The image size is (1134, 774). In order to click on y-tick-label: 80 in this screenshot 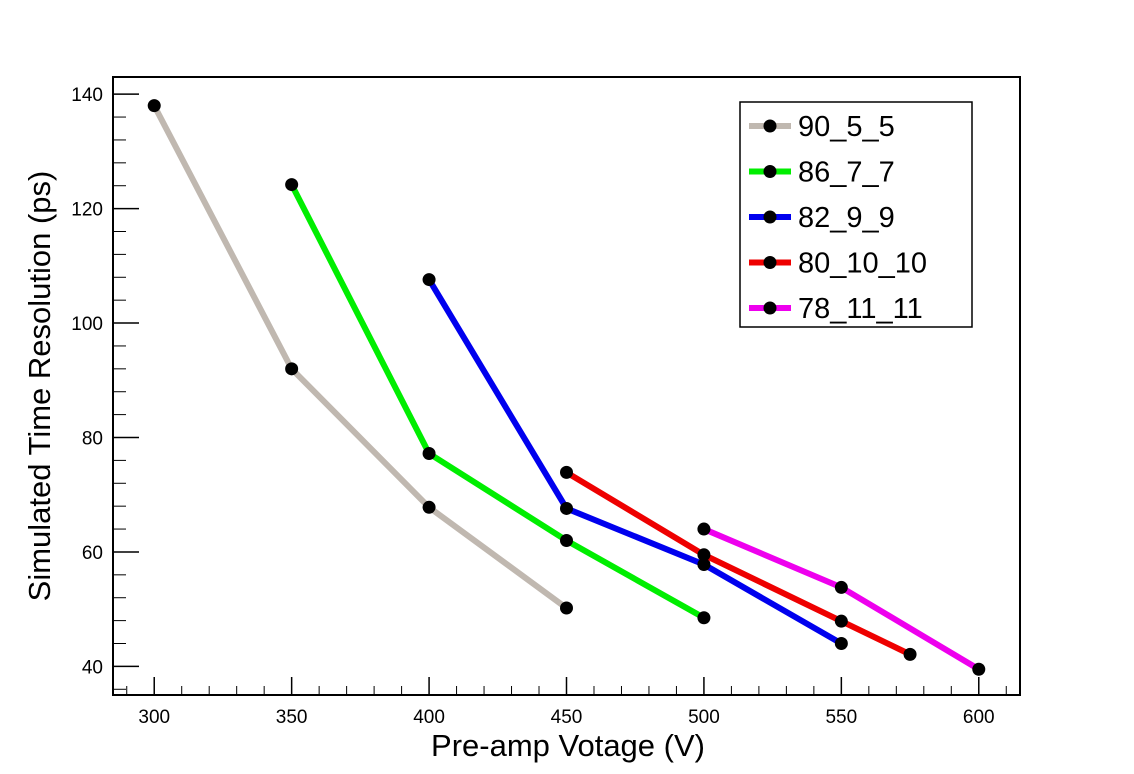, I will do `click(92, 439)`.